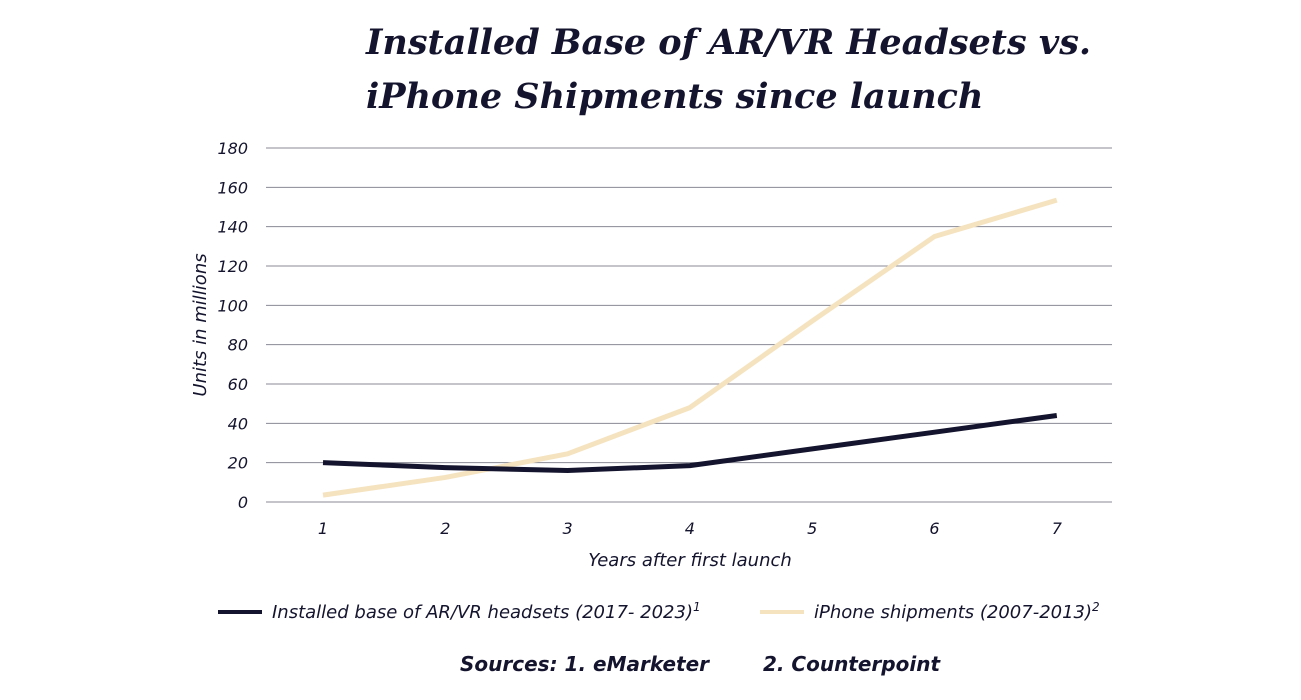 The width and height of the screenshot is (1301, 700). What do you see at coordinates (232, 148) in the screenshot?
I see `y-tick-label: 180` at bounding box center [232, 148].